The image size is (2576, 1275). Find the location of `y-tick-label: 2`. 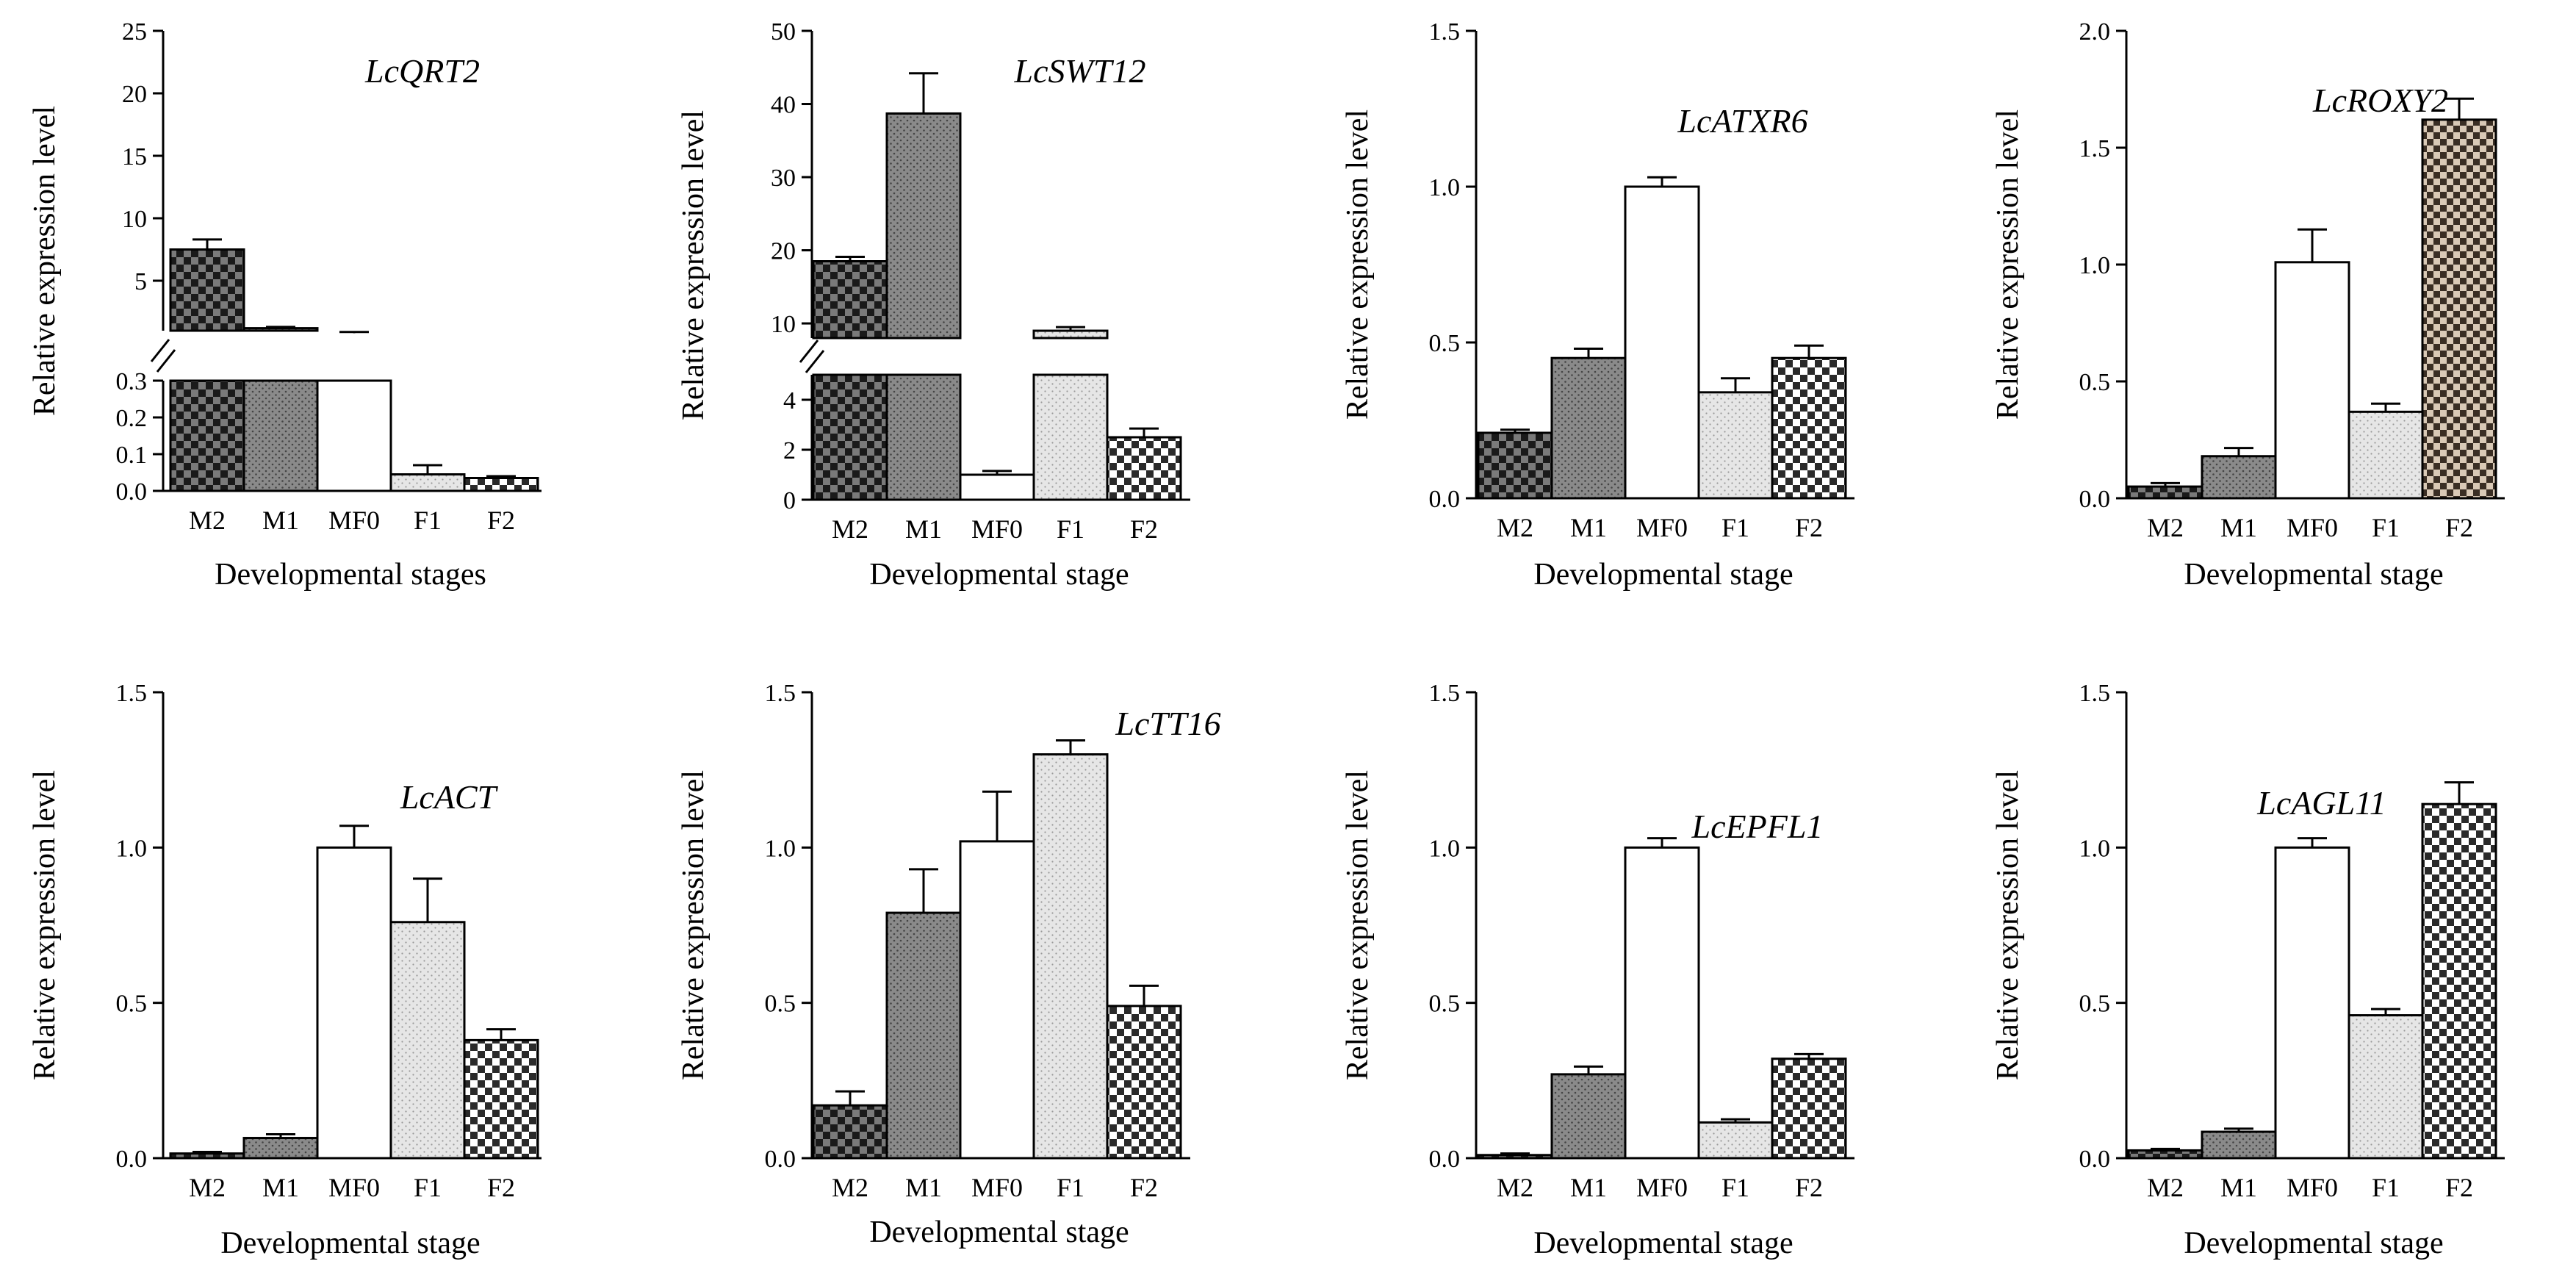

y-tick-label: 2 is located at coordinates (789, 450).